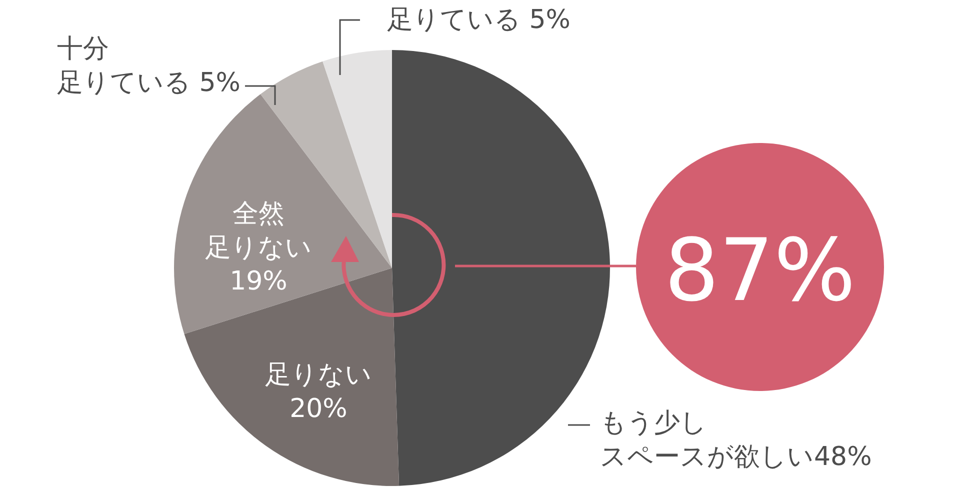  I want to click on slice-label: 足りない, so click(318, 375).